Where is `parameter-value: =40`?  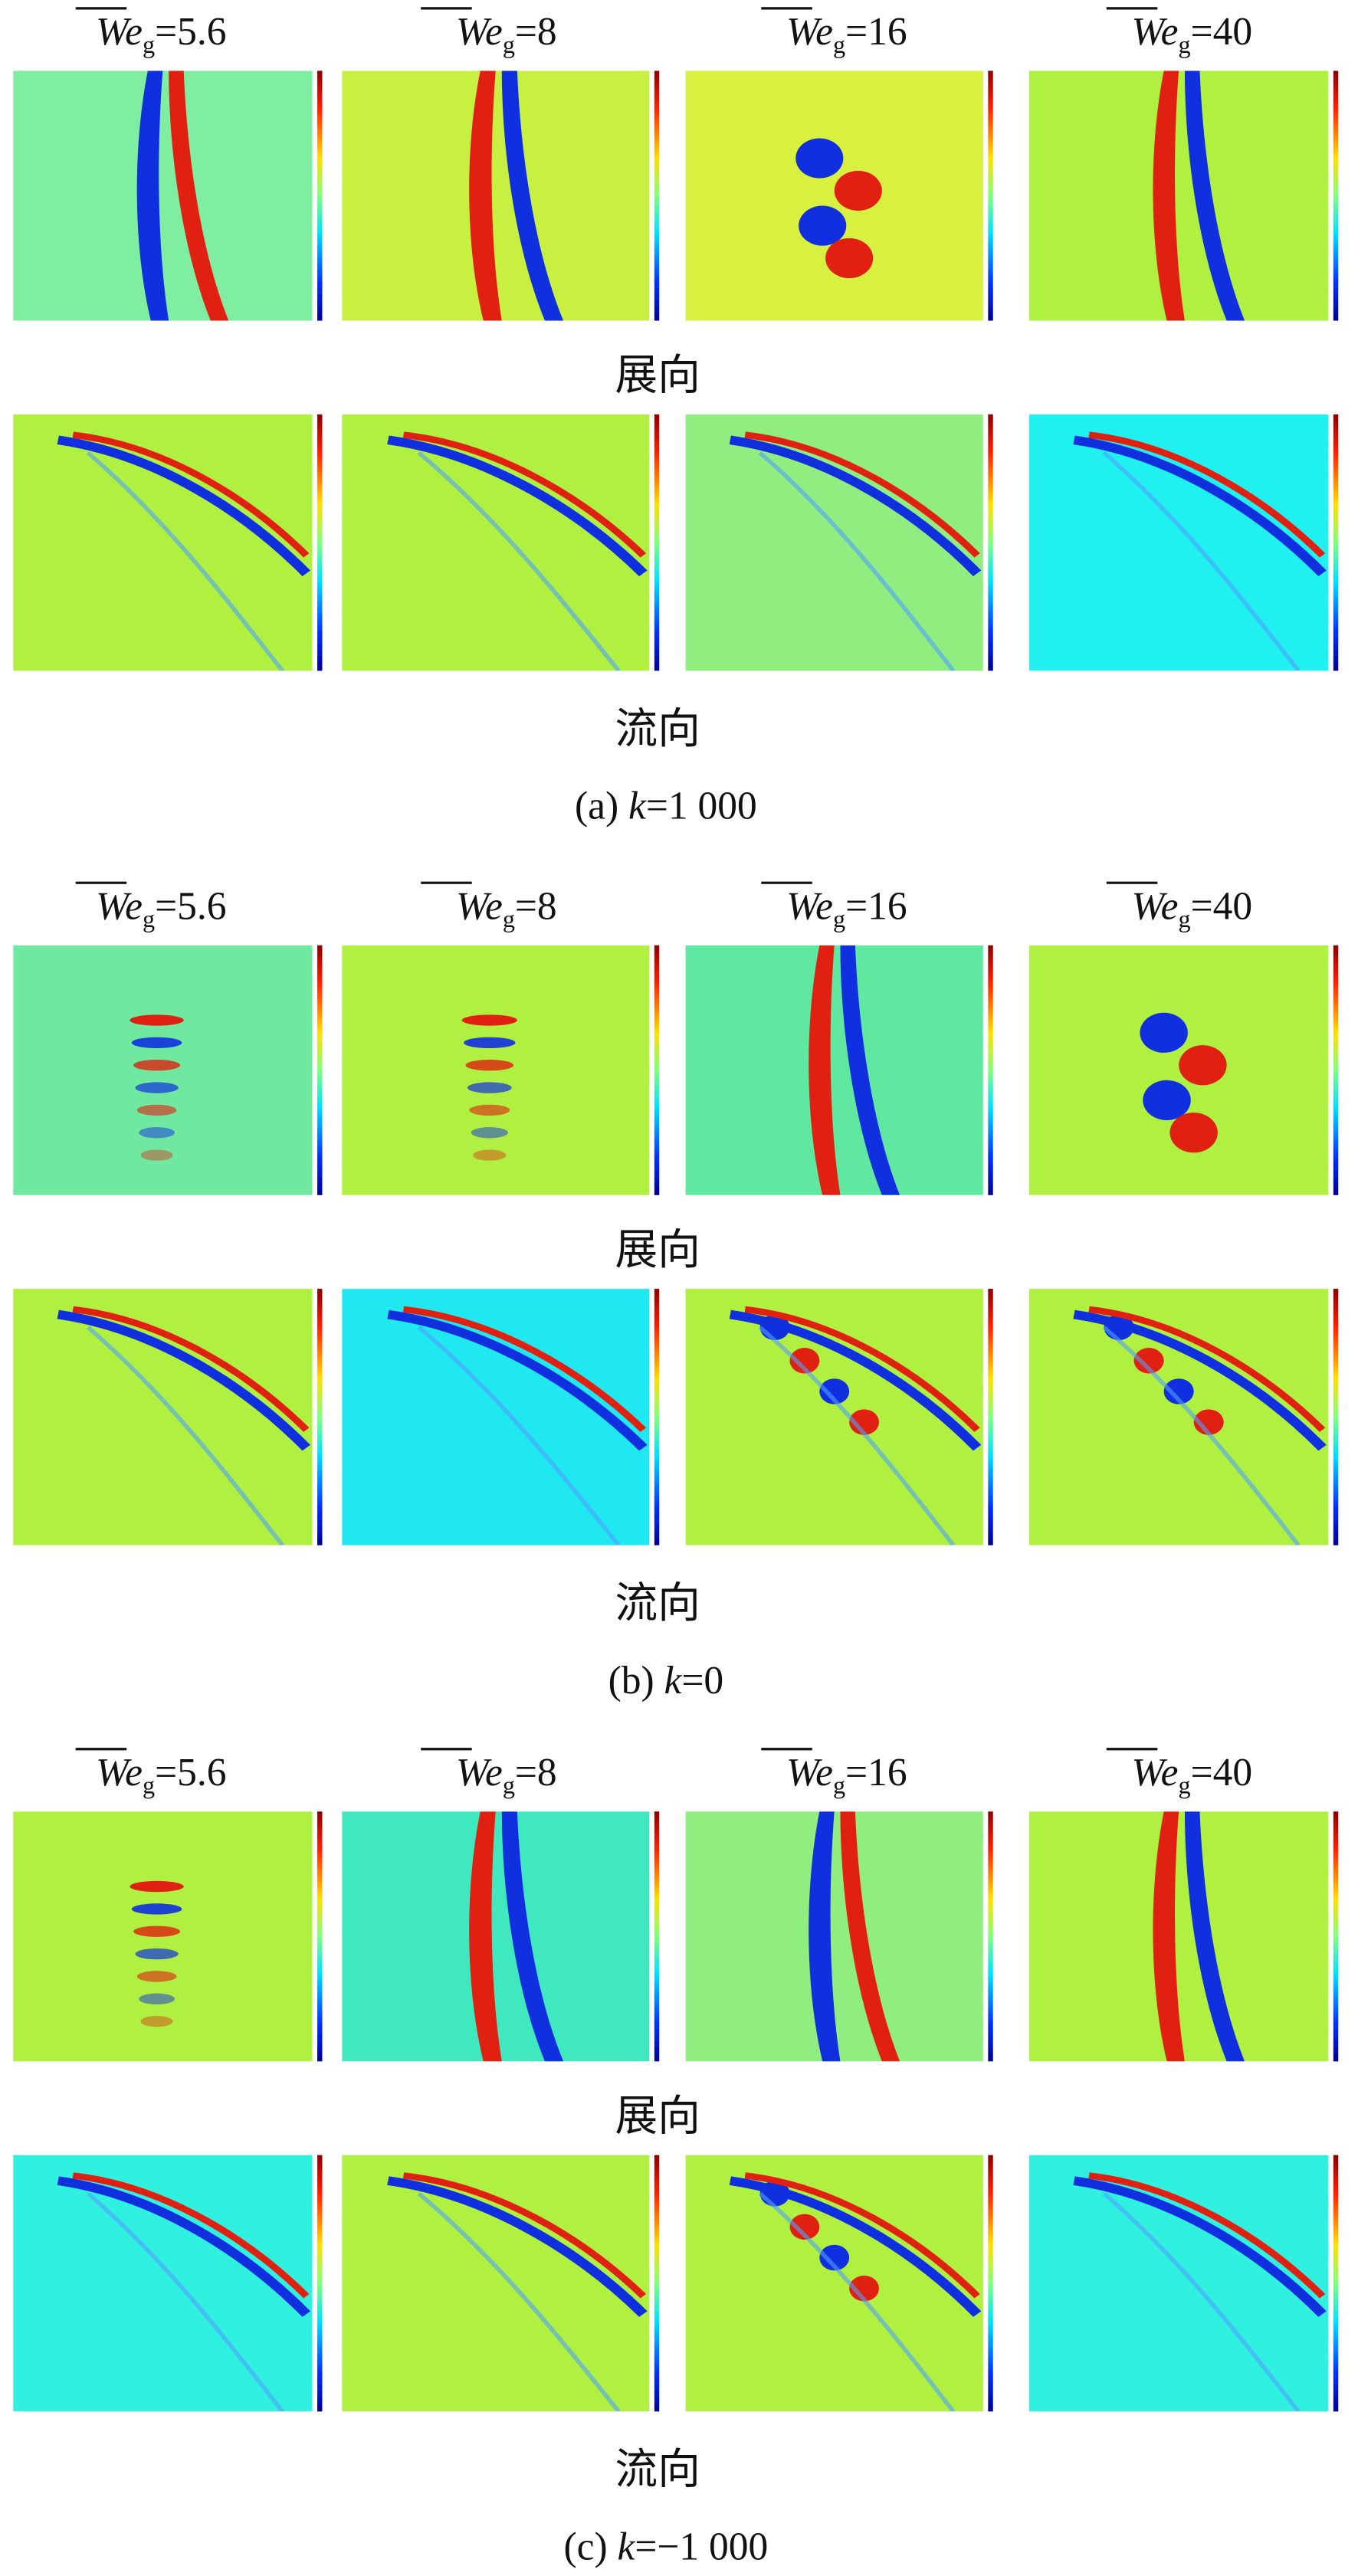
parameter-value: =40 is located at coordinates (1222, 32).